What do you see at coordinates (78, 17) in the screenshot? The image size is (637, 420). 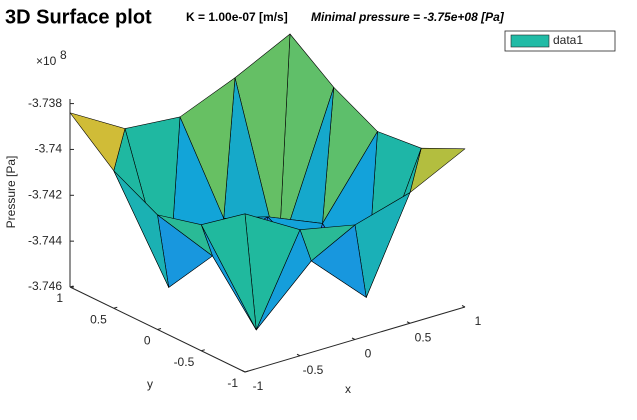 I see `chart-title: 3D Surface plot` at bounding box center [78, 17].